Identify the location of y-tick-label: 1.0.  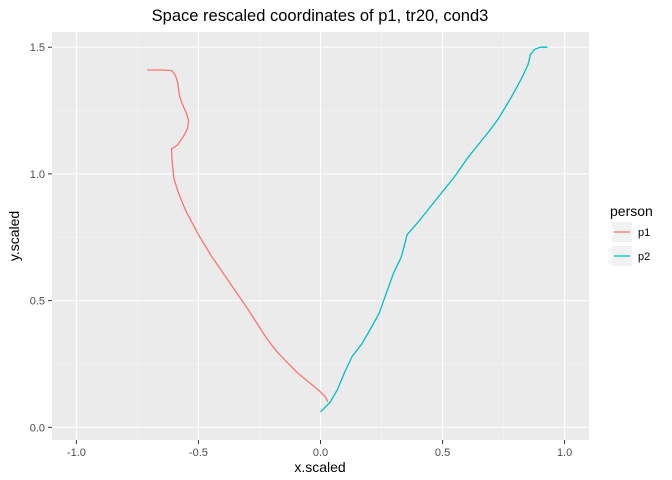
(37, 175).